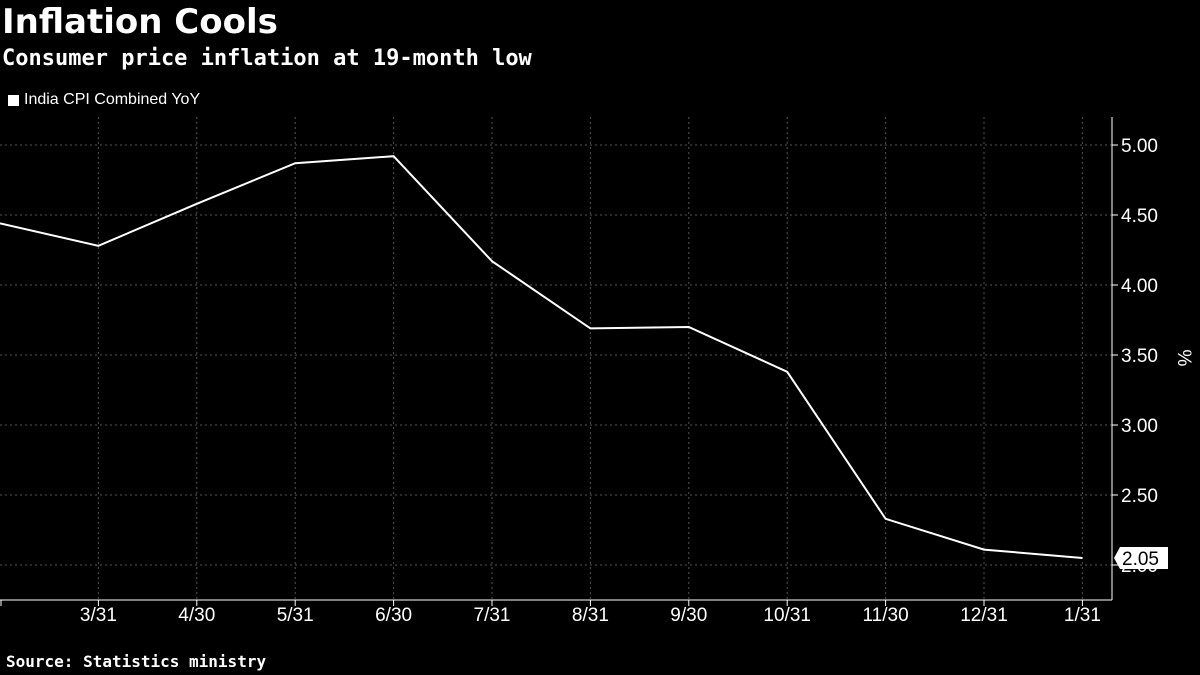  Describe the element at coordinates (590, 615) in the screenshot. I see `x-tick-label: 8/31` at that location.